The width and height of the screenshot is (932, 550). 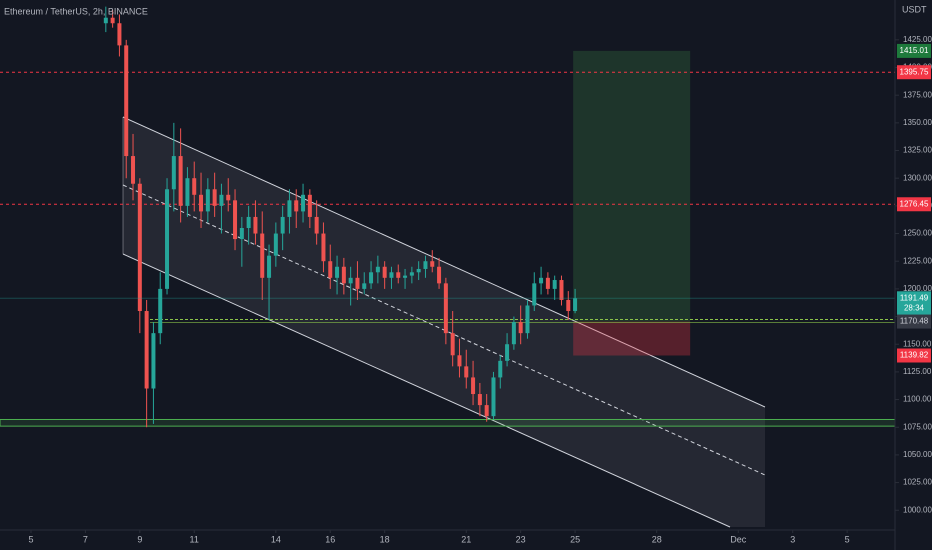 What do you see at coordinates (917, 39) in the screenshot?
I see `y-tick-label: 1425.00` at bounding box center [917, 39].